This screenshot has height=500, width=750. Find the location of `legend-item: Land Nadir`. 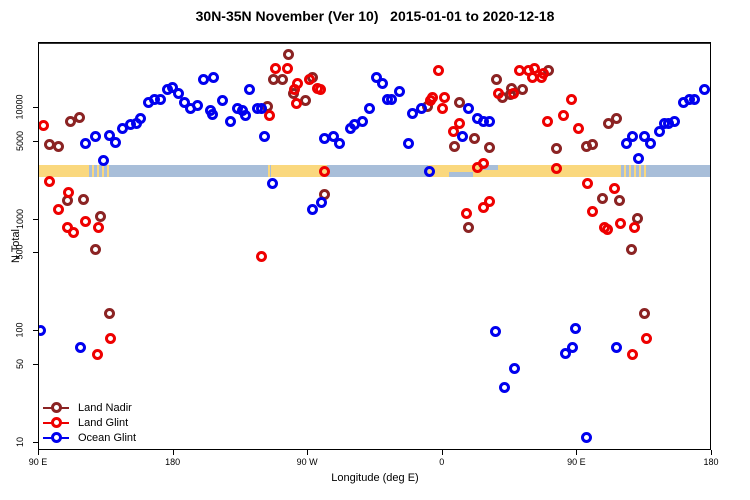

legend-item: Land Nadir is located at coordinates (89, 407).